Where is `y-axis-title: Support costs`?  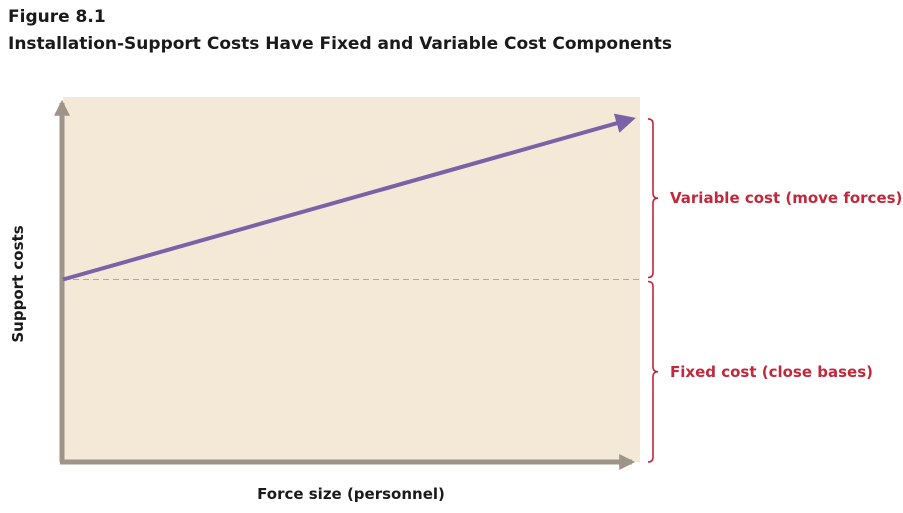 y-axis-title: Support costs is located at coordinates (18, 283).